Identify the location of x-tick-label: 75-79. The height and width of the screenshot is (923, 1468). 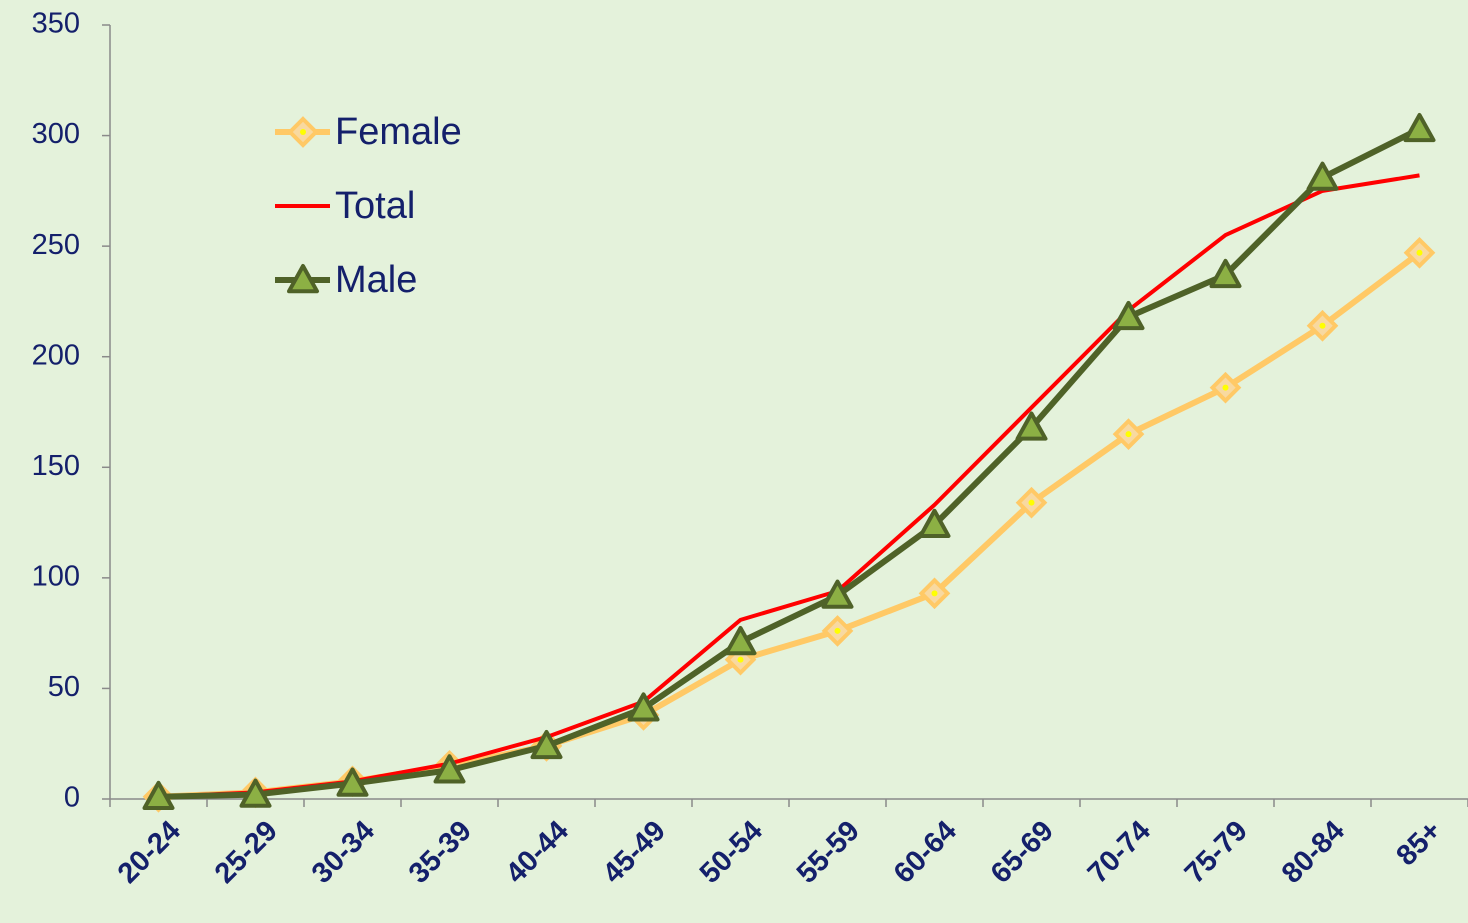
(1216, 852).